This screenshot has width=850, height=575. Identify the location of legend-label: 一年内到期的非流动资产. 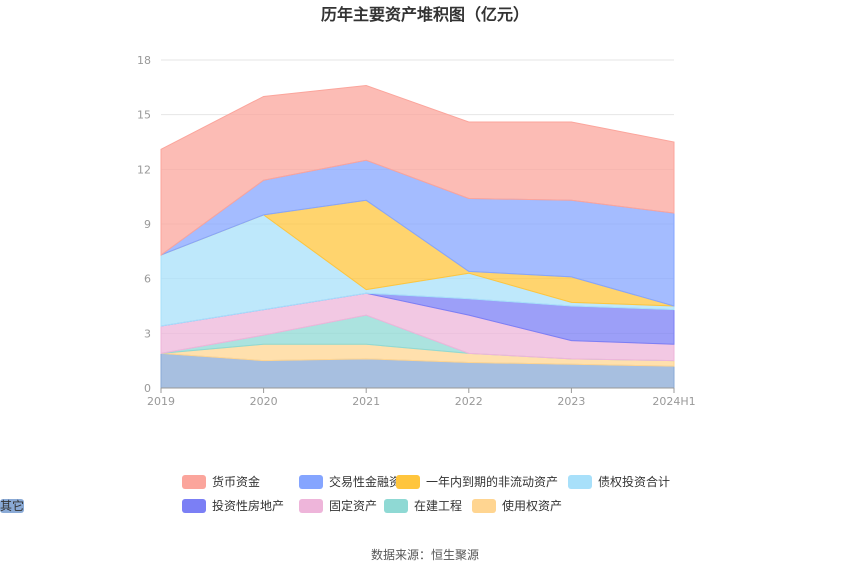
(492, 481).